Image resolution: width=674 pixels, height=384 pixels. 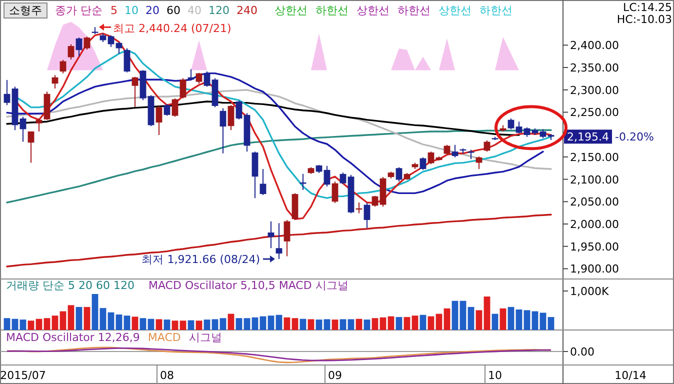 I want to click on y-tick-label: 2,000.00, so click(x=594, y=225).